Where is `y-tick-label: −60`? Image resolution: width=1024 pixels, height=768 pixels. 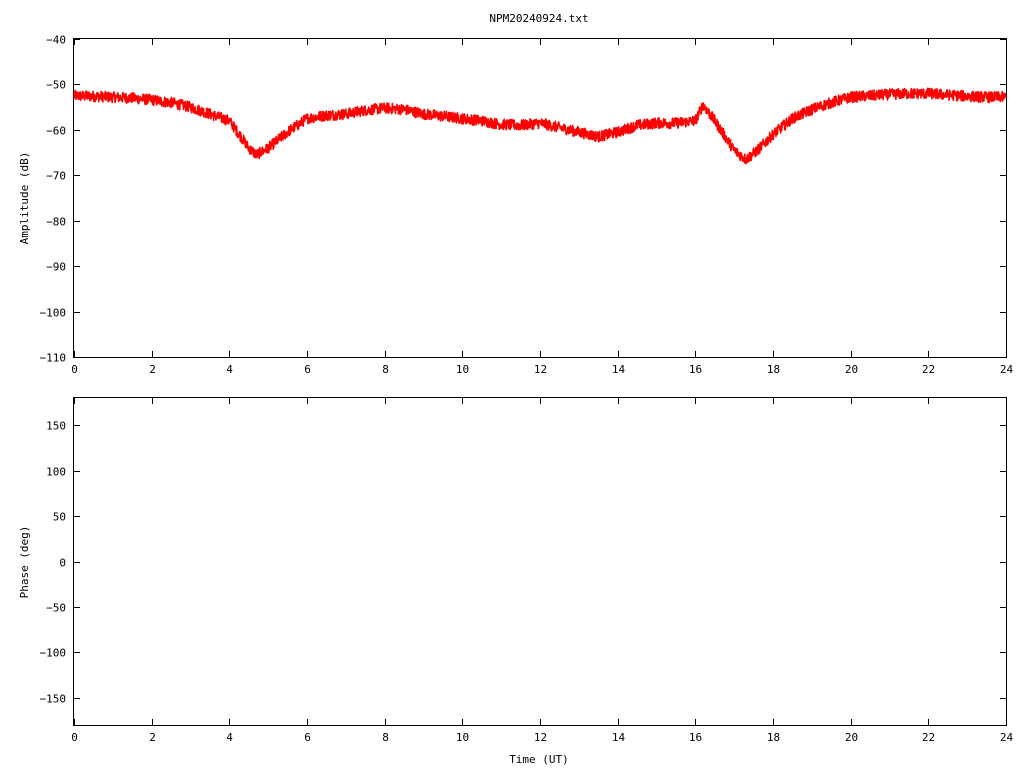 y-tick-label: −60 is located at coordinates (56, 131).